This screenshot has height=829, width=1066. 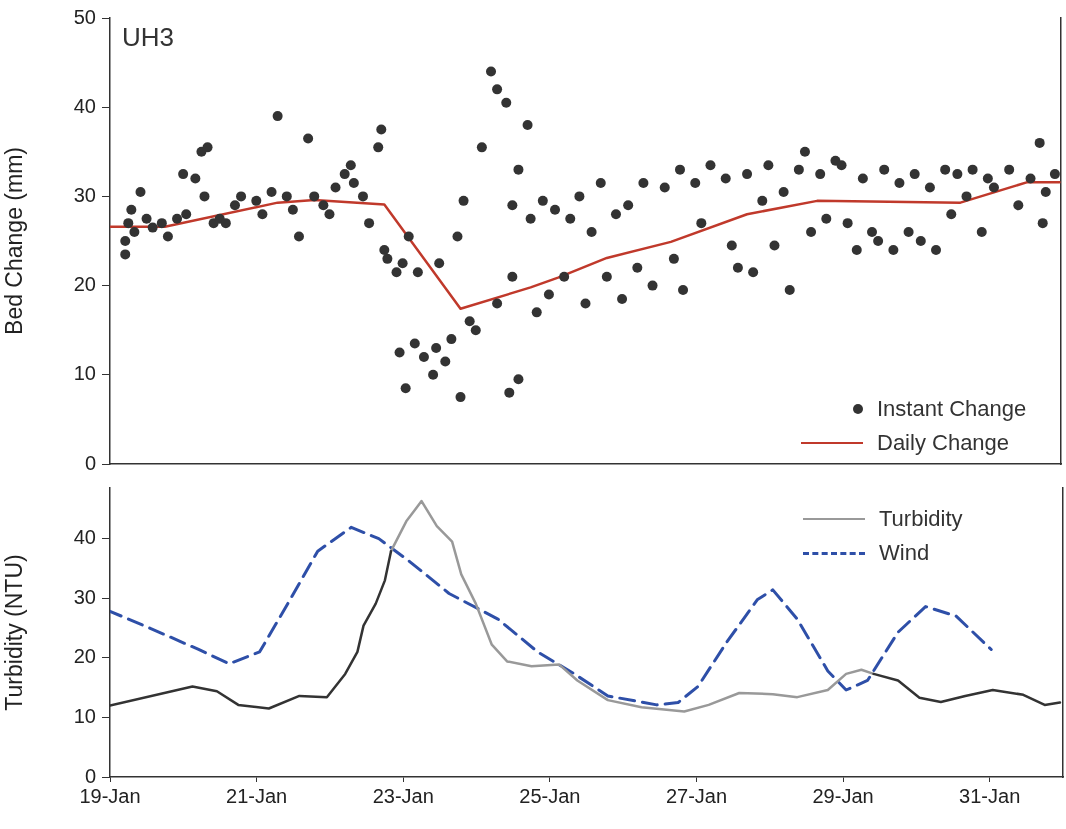 What do you see at coordinates (990, 795) in the screenshot?
I see `x-tick-label: 31-Jan` at bounding box center [990, 795].